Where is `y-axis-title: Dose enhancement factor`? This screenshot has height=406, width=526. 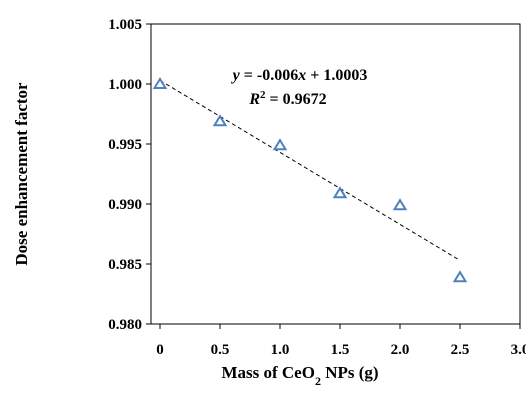 y-axis-title: Dose enhancement factor is located at coordinates (21, 174).